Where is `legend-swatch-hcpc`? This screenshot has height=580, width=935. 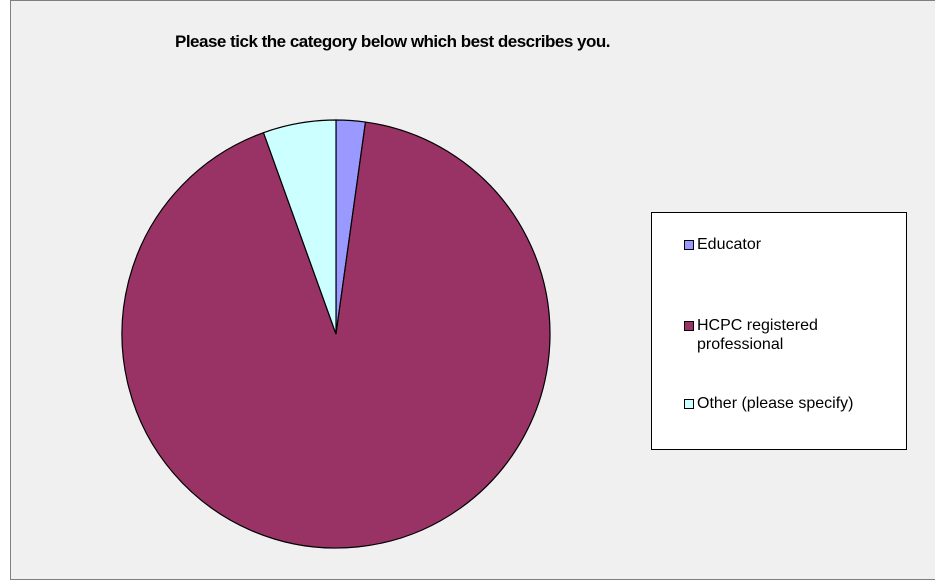 legend-swatch-hcpc is located at coordinates (689, 326).